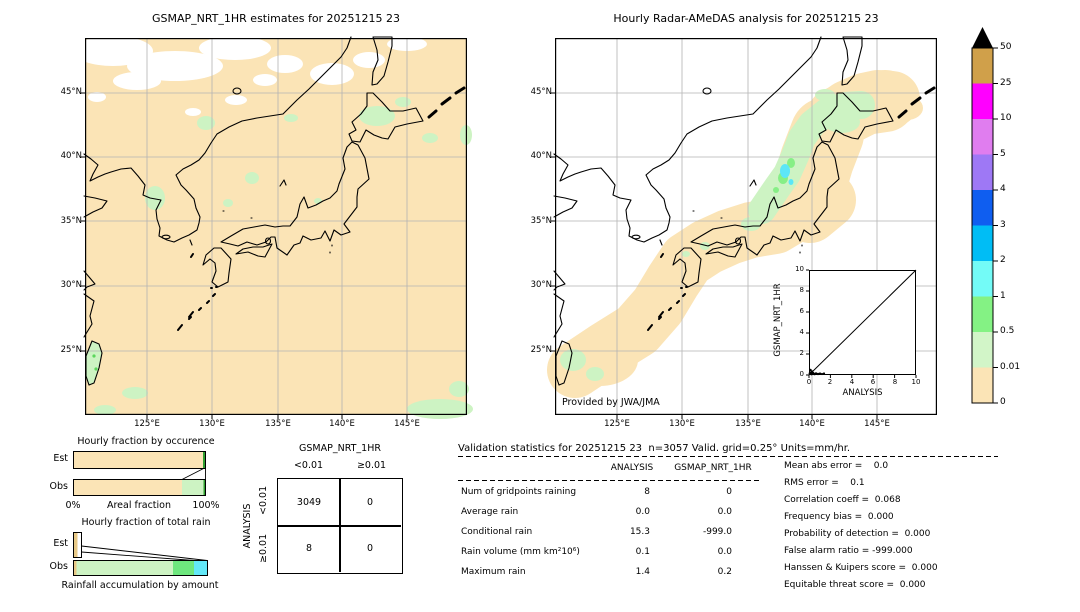 The width and height of the screenshot is (1080, 612). I want to click on inset-y-tick: 2, so click(801, 353).